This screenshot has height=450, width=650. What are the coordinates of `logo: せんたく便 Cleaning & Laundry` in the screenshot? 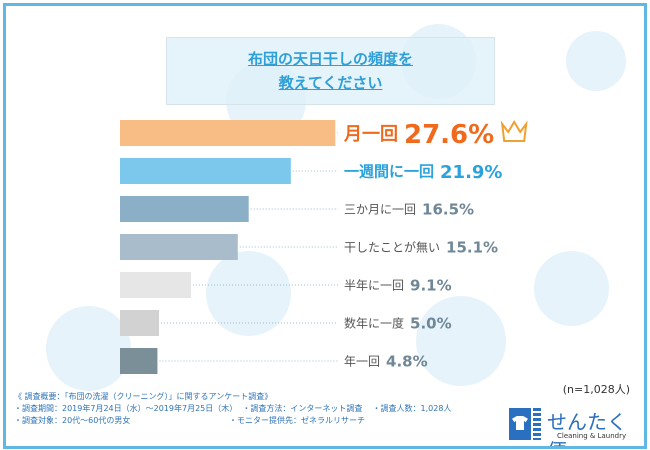 It's located at (574, 426).